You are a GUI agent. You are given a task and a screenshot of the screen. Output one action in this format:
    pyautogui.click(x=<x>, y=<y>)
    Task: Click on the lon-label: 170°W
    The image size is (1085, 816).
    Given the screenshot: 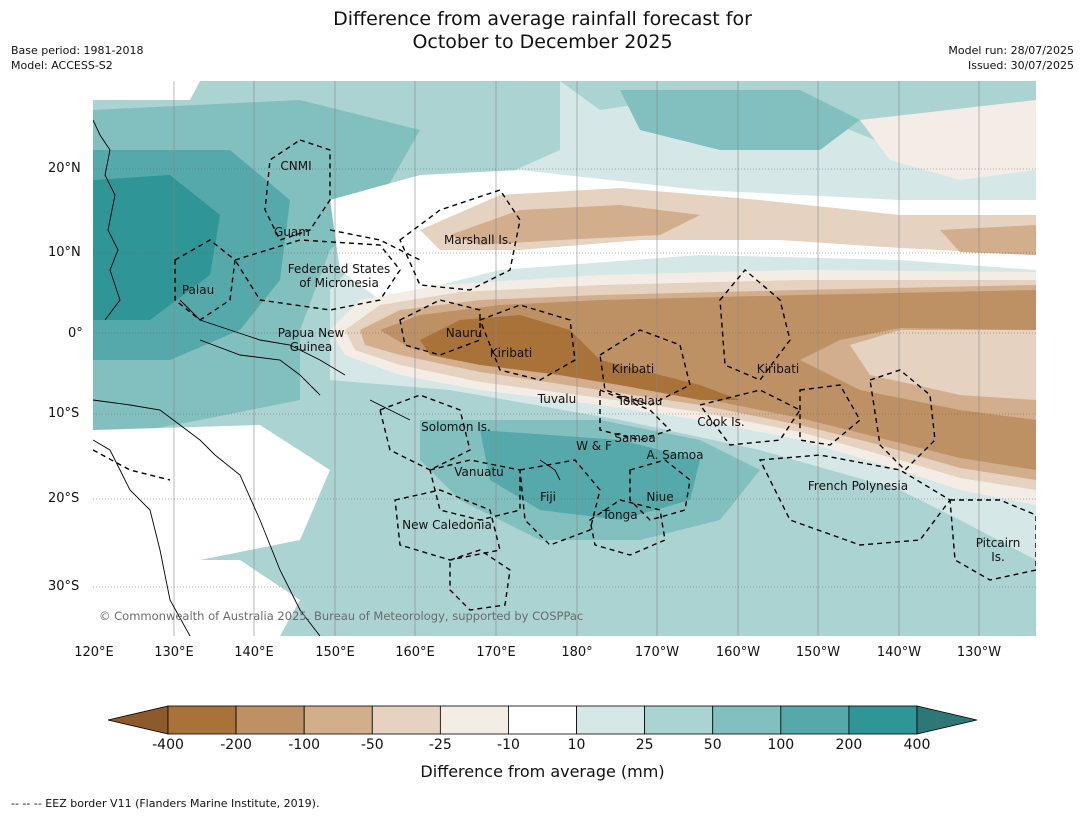 What is the action you would take?
    pyautogui.click(x=657, y=652)
    